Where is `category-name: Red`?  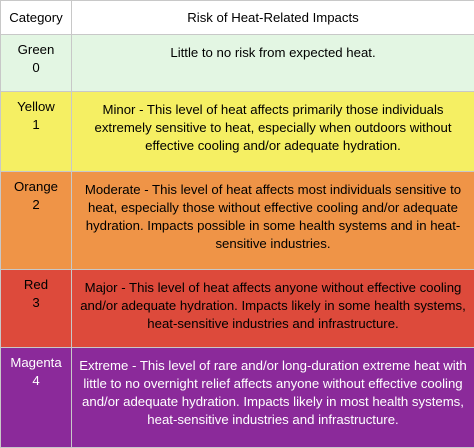
category-name: Red is located at coordinates (36, 285).